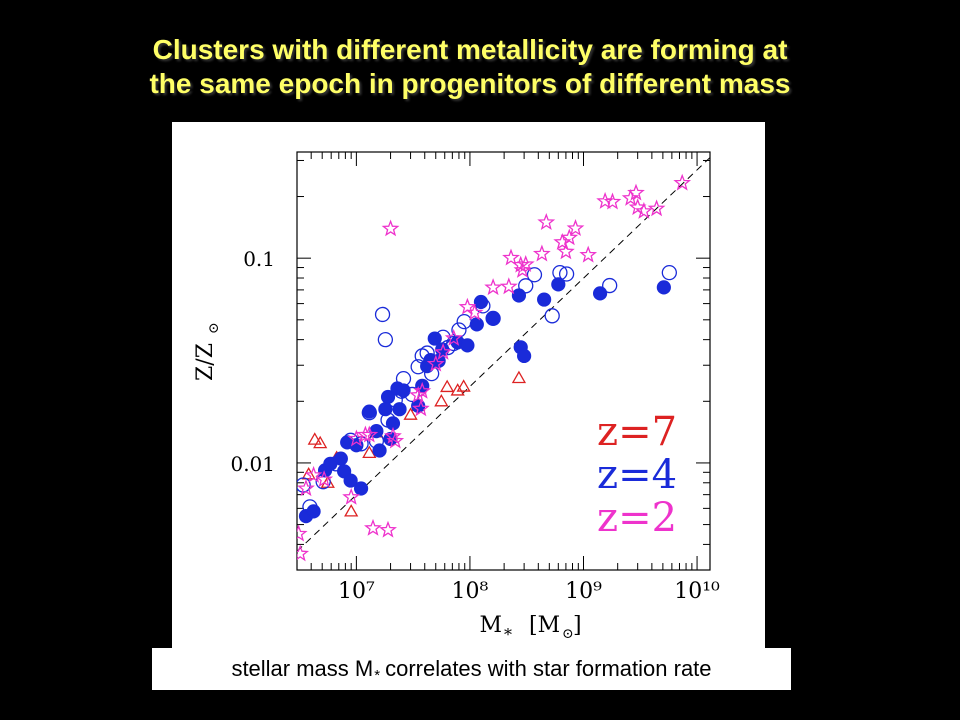 This screenshot has width=960, height=720. What do you see at coordinates (637, 475) in the screenshot?
I see `legend-entry: z=4` at bounding box center [637, 475].